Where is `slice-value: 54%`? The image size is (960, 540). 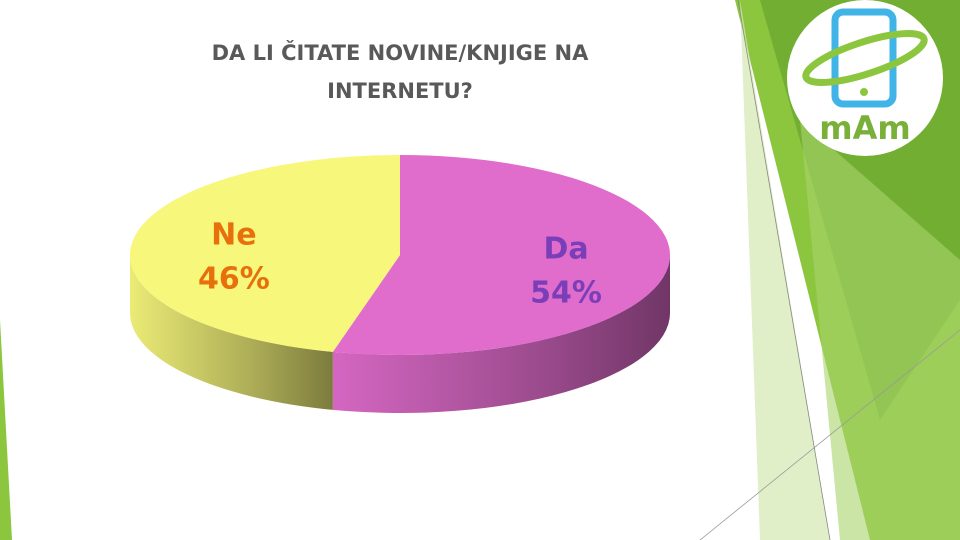
slice-value: 54% is located at coordinates (566, 292).